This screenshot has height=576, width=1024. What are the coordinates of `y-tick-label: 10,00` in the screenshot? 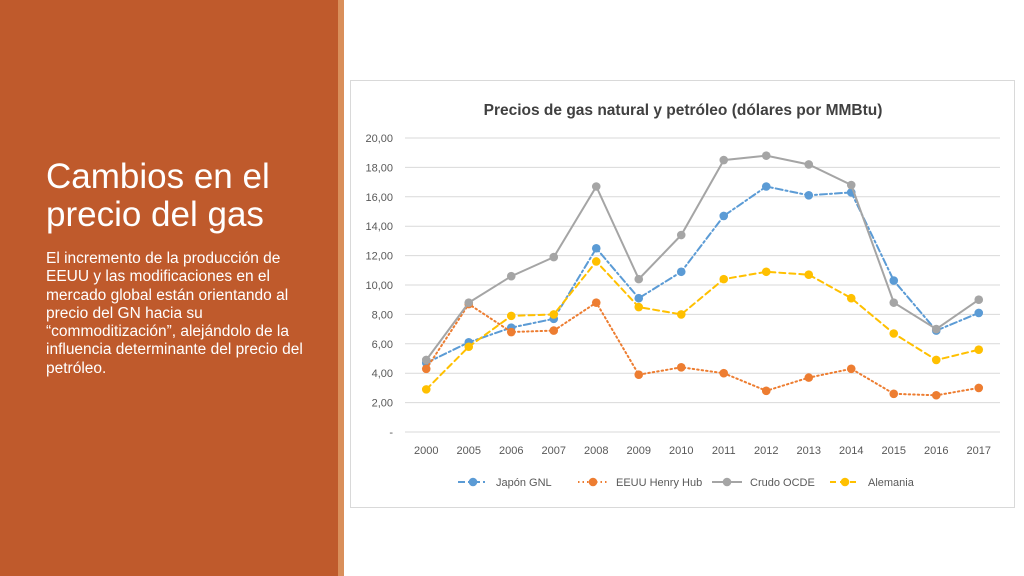 It's located at (379, 286).